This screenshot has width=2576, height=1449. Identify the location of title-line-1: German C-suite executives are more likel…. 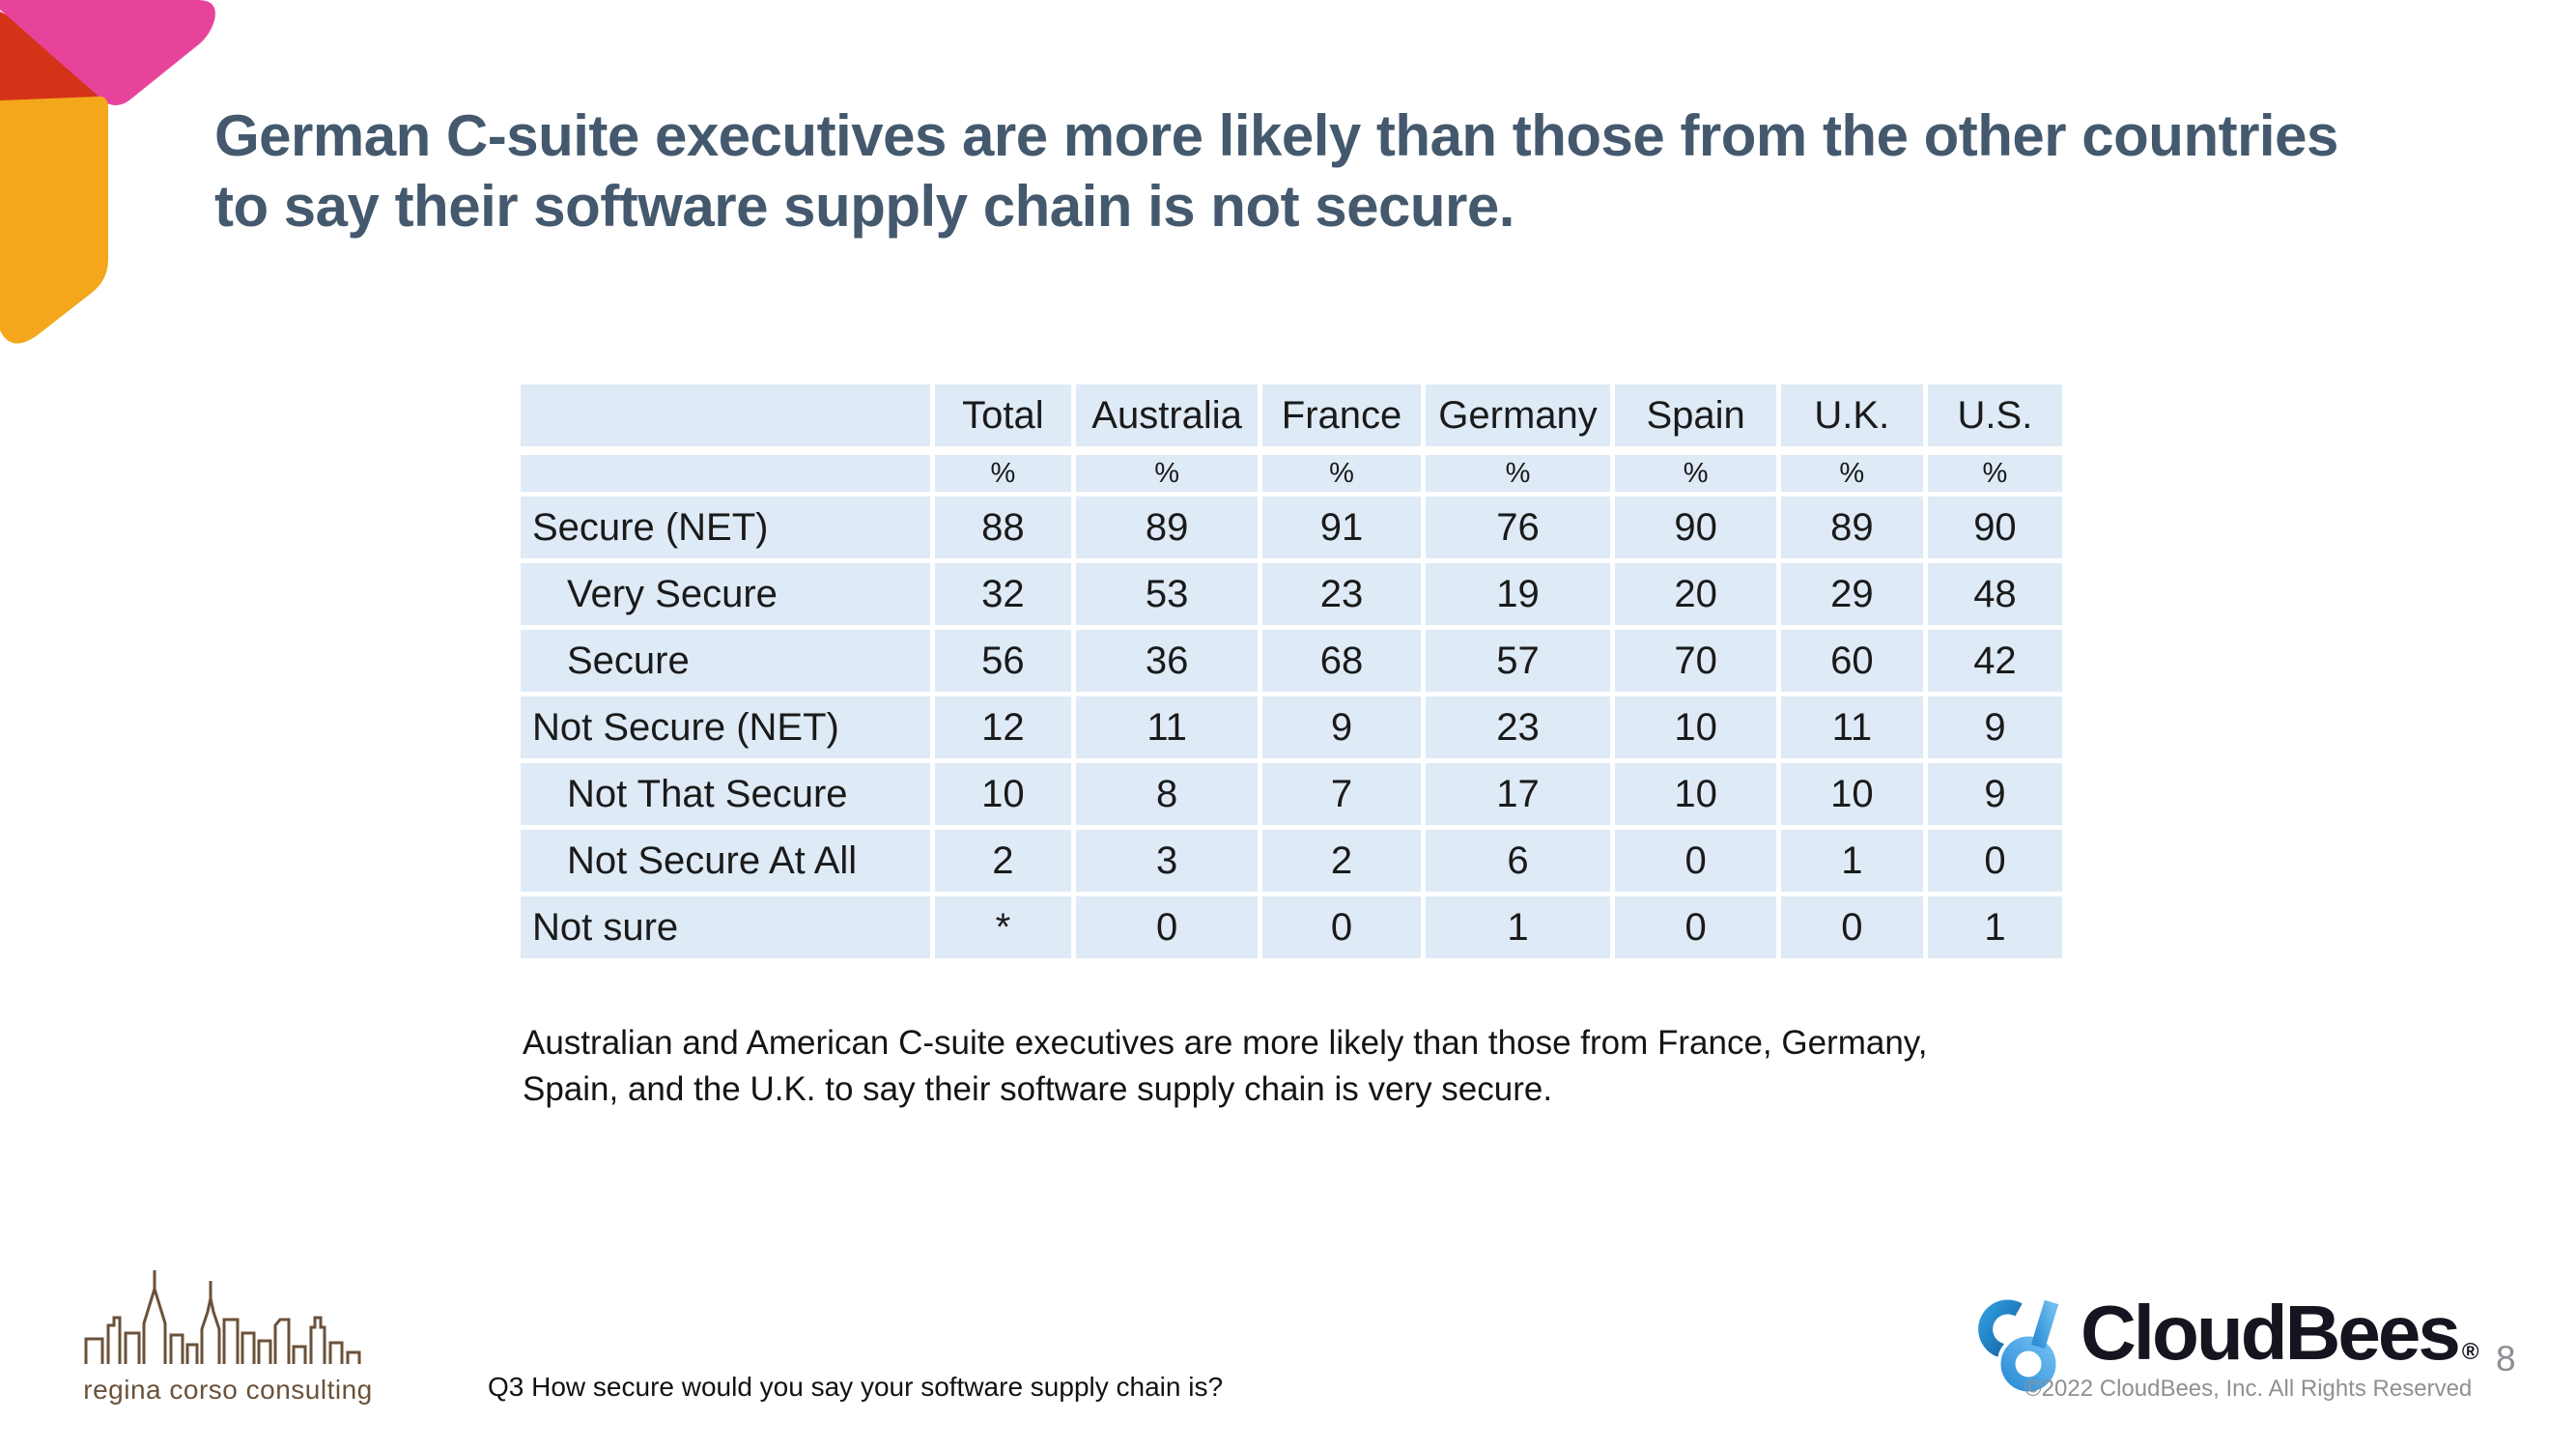
(1276, 135).